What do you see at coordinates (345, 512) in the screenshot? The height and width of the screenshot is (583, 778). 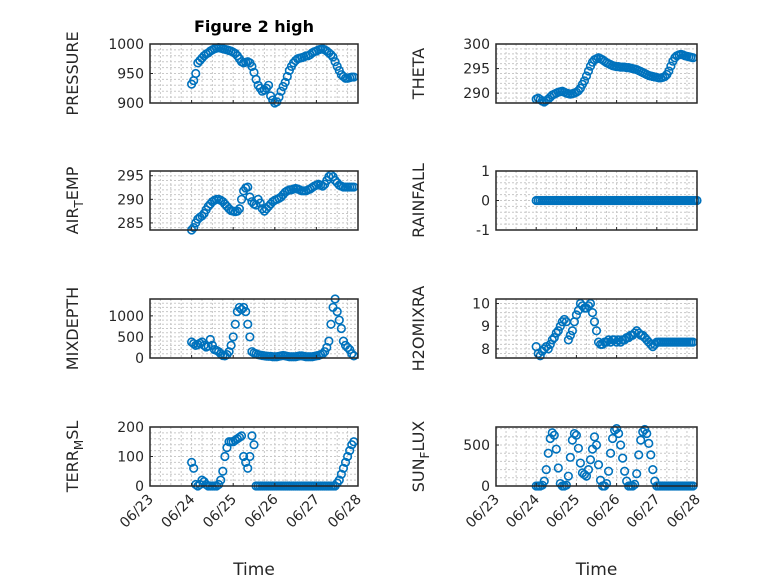 I see `x-tick-label: 06/28` at bounding box center [345, 512].